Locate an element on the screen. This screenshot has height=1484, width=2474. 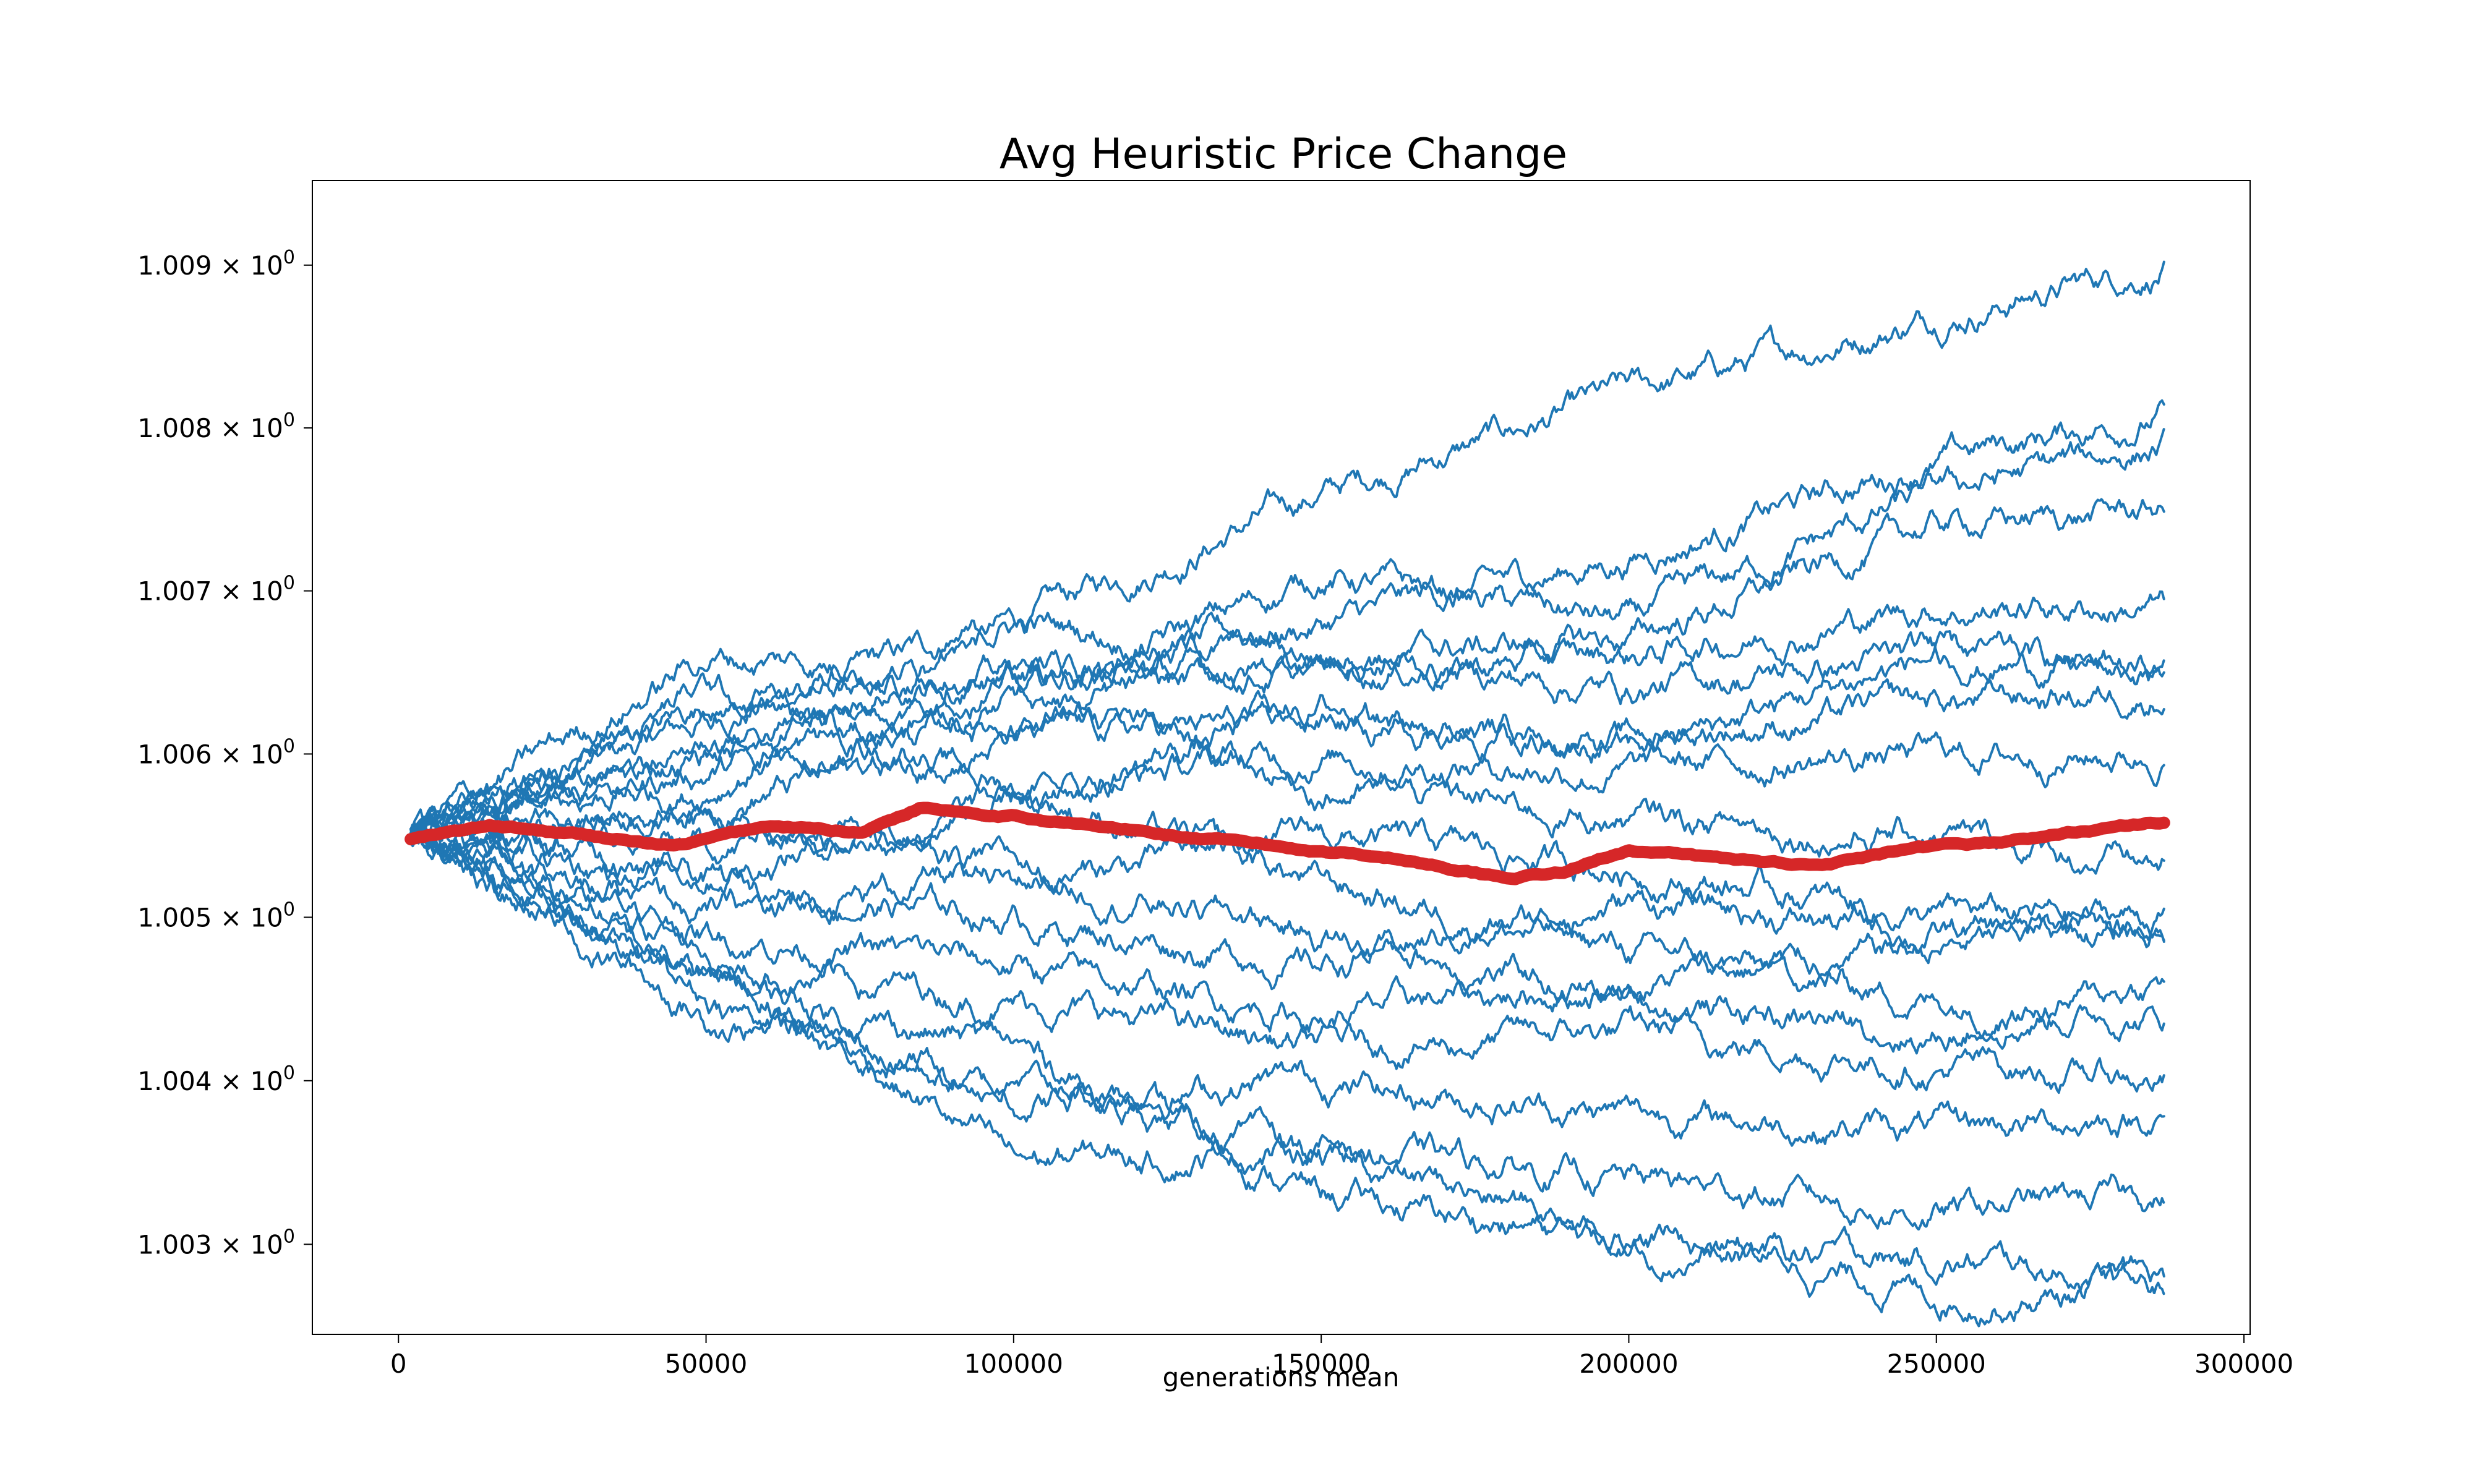
x-tick-label: 300000 is located at coordinates (2243, 1364).